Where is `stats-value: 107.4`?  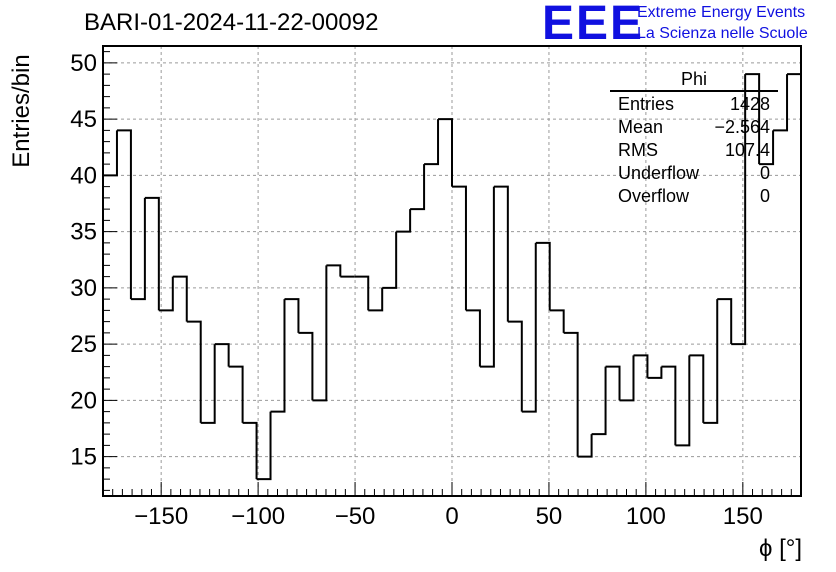
stats-value: 107.4 is located at coordinates (747, 150).